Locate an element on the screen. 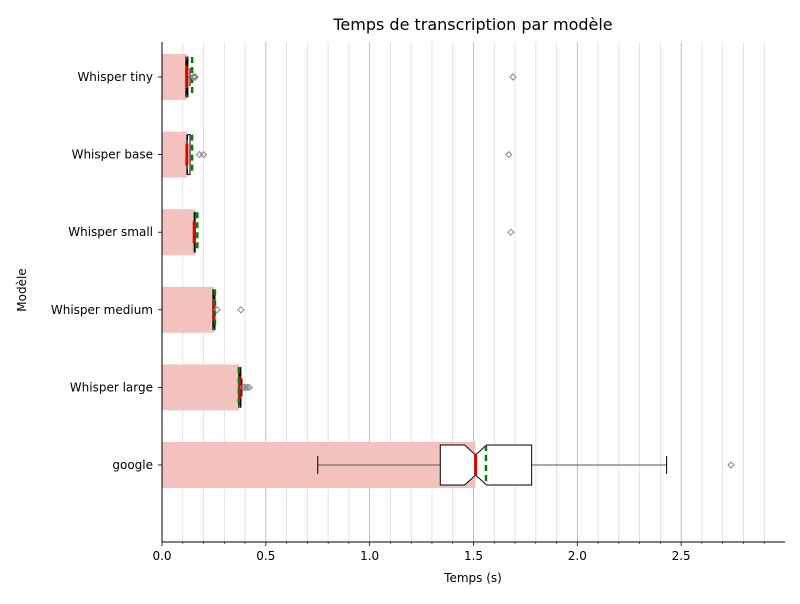 The image size is (800, 604). x-tick-label: 1.0 is located at coordinates (369, 556).